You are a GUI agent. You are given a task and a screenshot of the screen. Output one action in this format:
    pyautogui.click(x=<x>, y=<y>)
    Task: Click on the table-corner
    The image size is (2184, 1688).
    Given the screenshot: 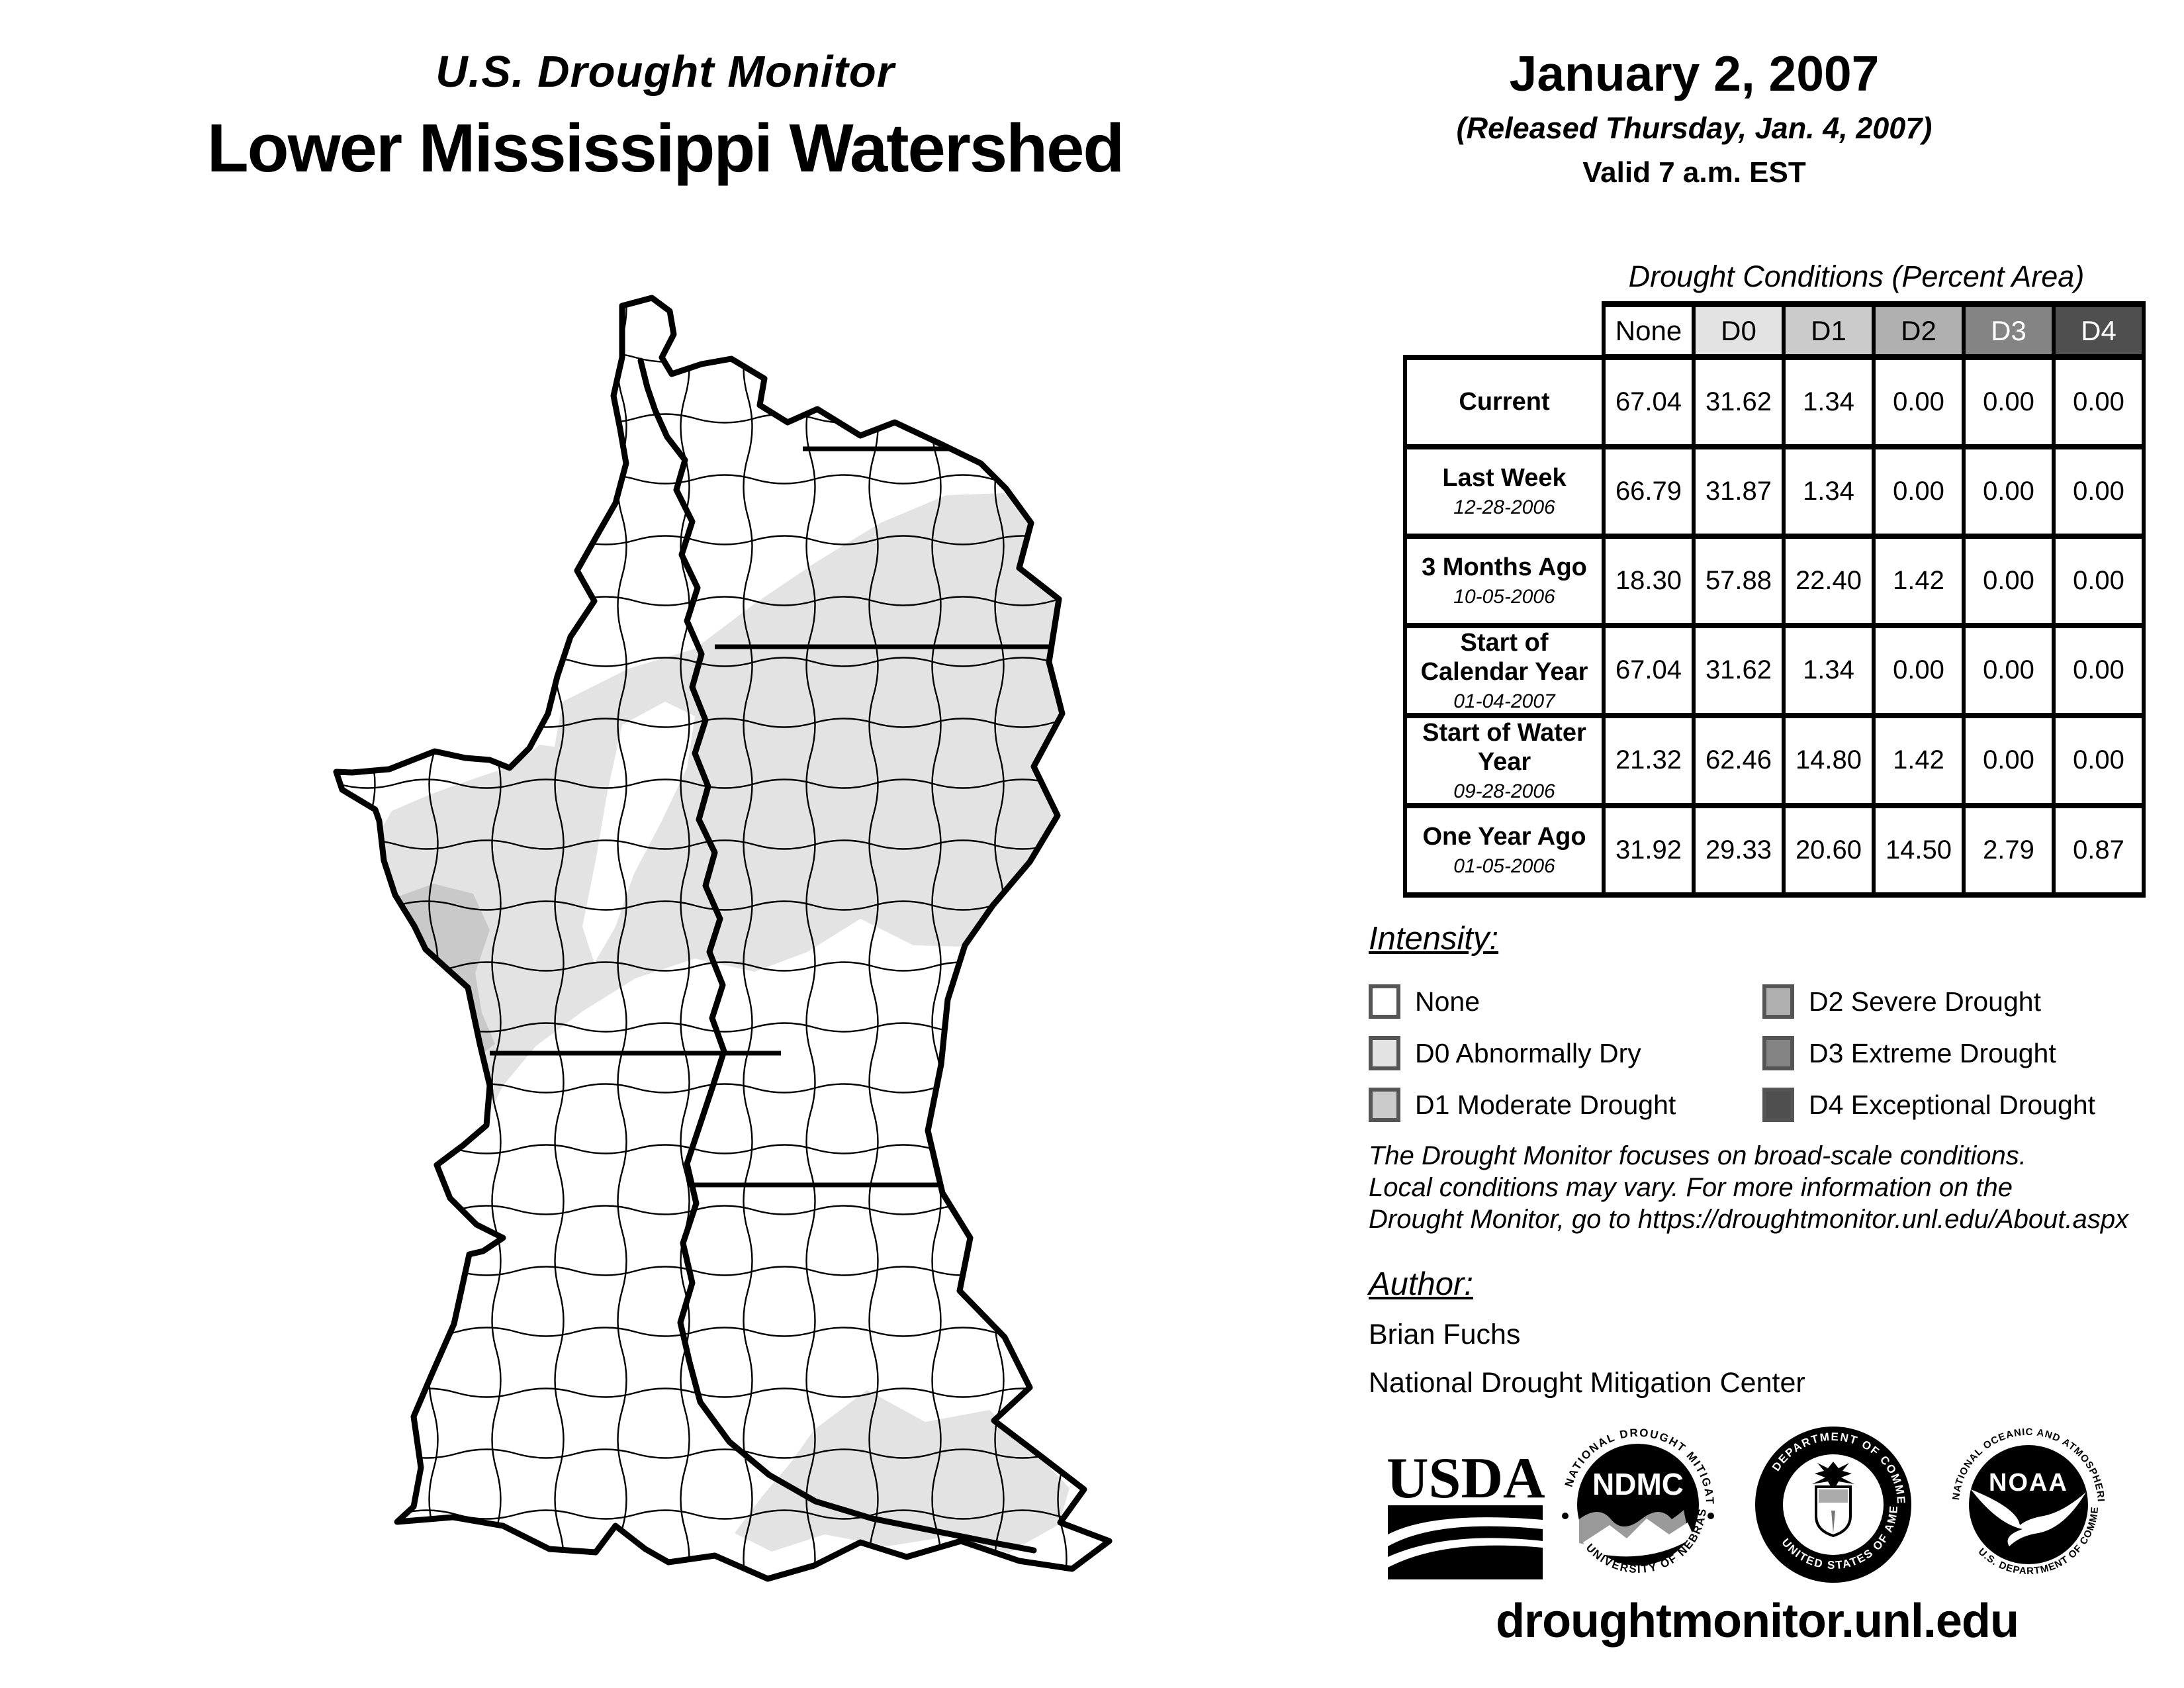 What is the action you would take?
    pyautogui.click(x=1504, y=331)
    